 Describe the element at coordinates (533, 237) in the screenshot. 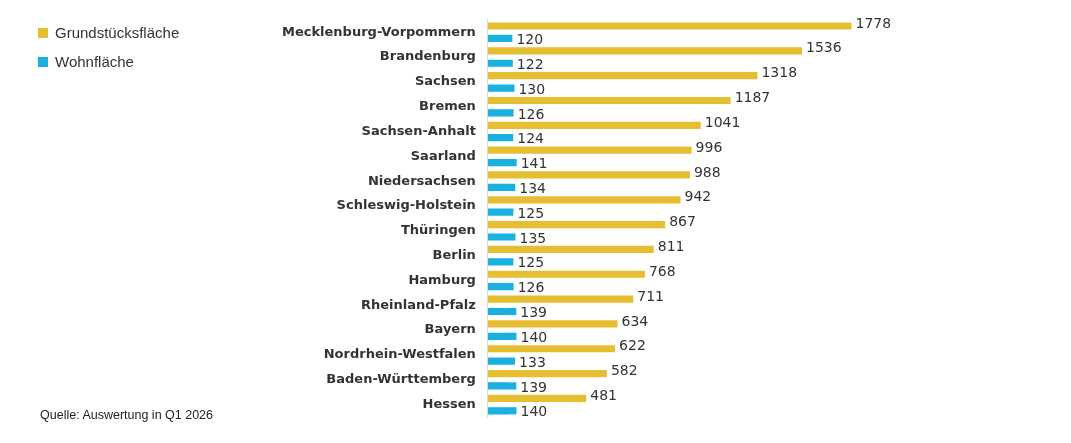

I see `data-label: 135` at that location.